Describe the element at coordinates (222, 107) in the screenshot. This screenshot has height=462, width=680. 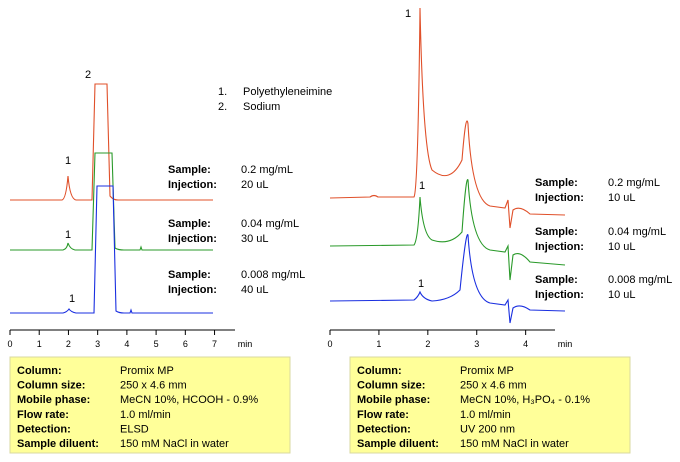
I see `legend-number: 2.` at that location.